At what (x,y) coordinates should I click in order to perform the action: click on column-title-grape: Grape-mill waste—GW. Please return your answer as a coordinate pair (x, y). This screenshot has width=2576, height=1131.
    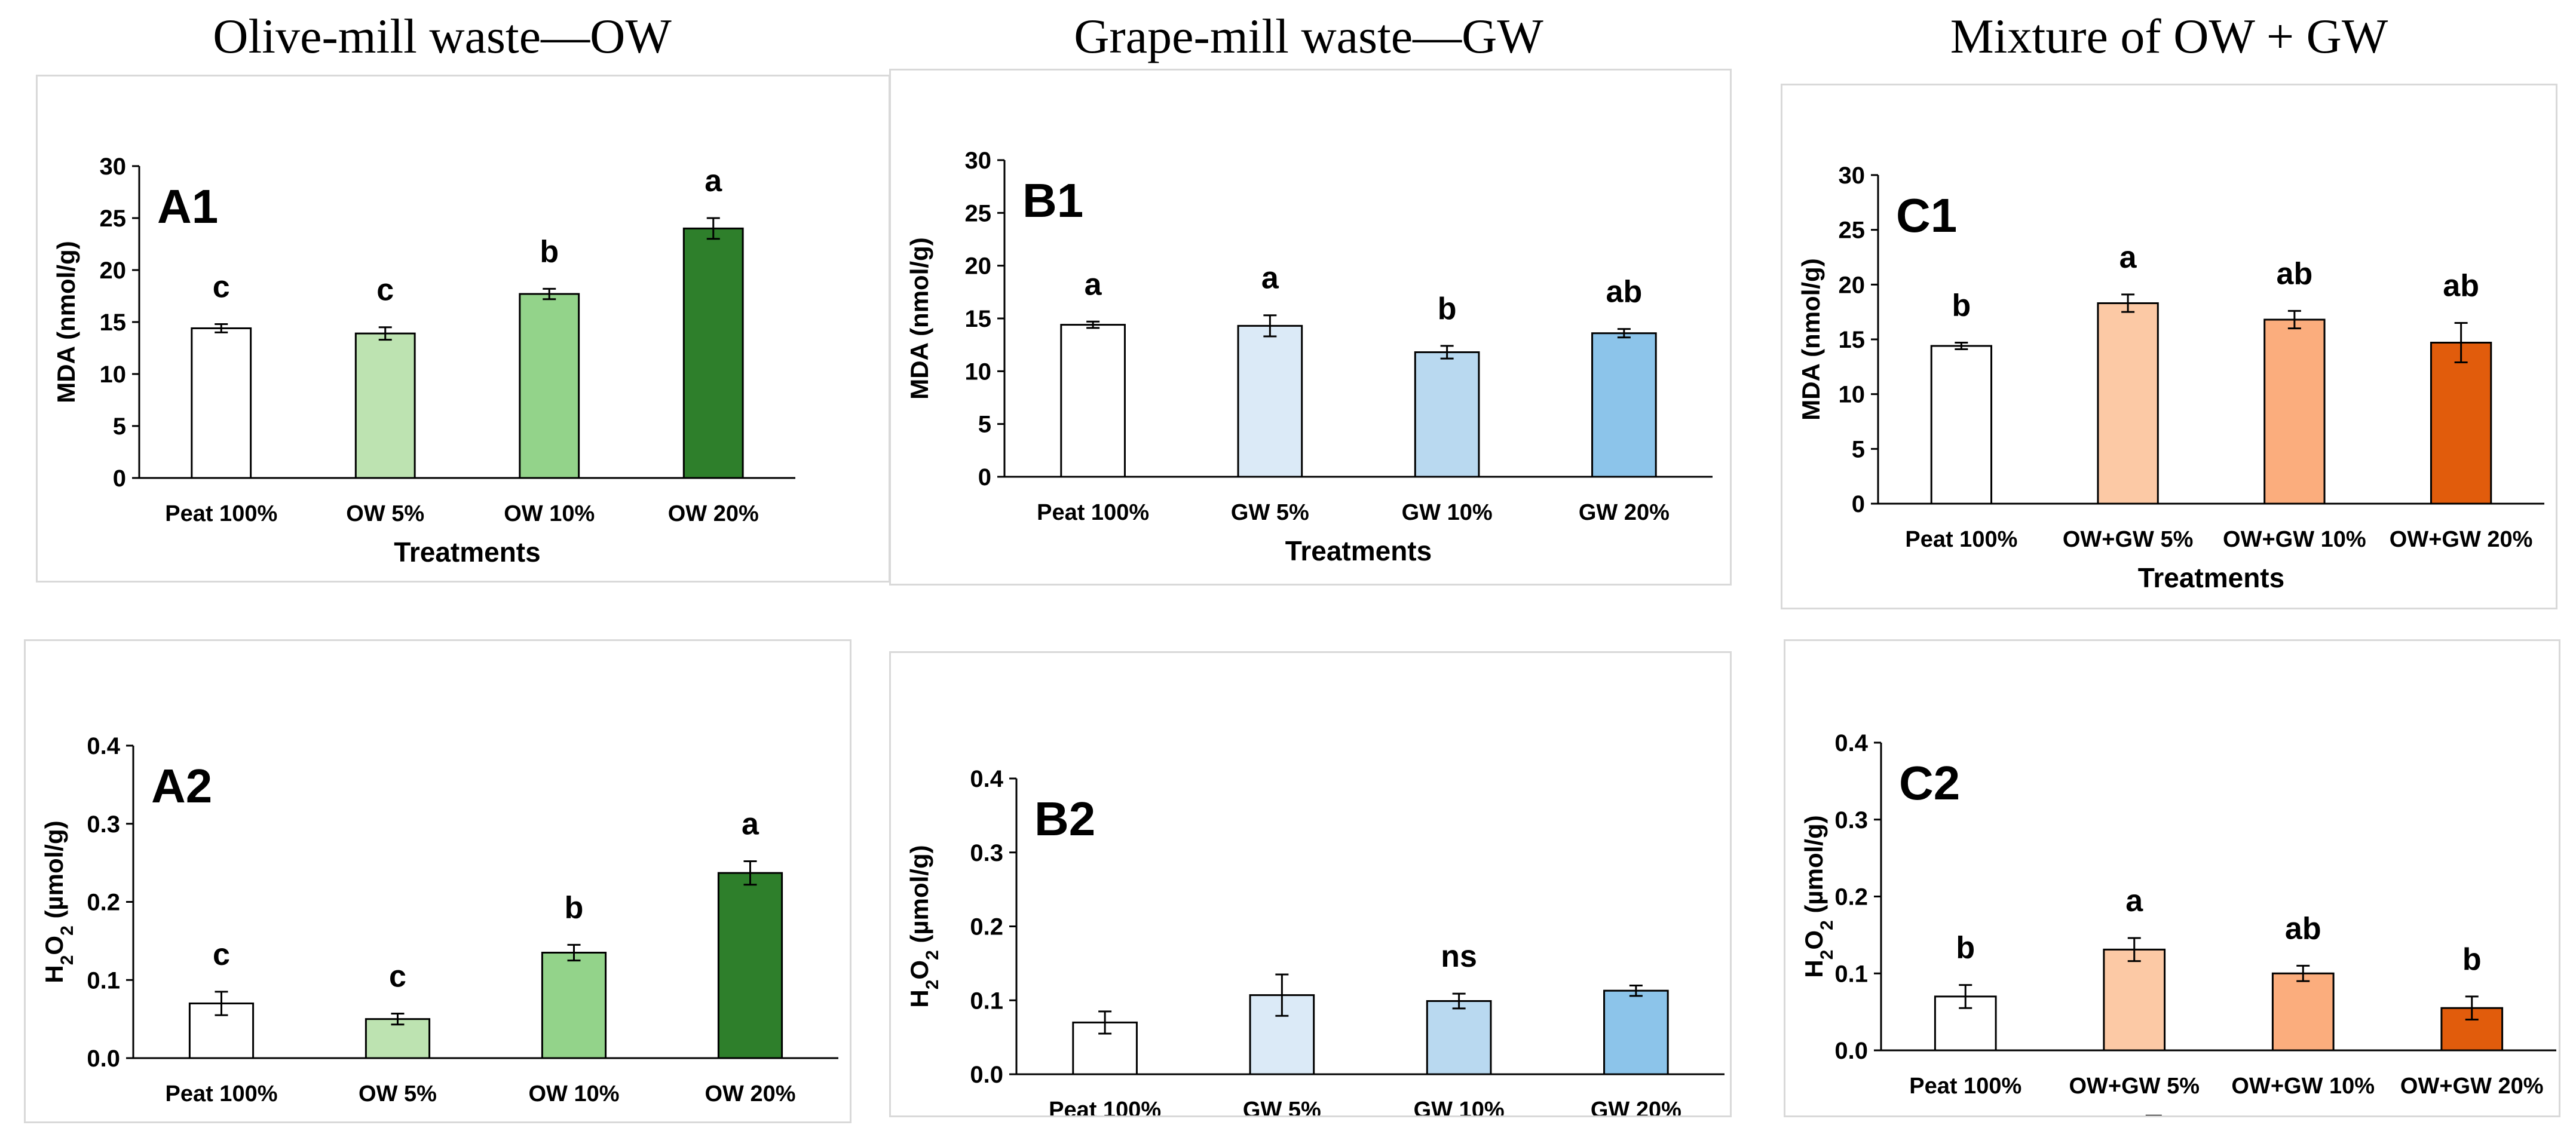
    Looking at the image, I should click on (1309, 36).